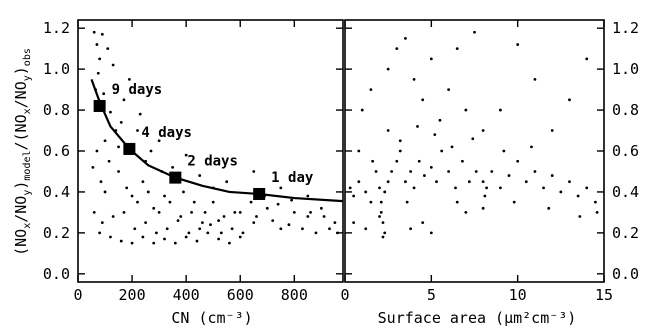 The height and width of the screenshot is (329, 648). What do you see at coordinates (27, 111) in the screenshot?
I see `y-axis-label-part: x` at bounding box center [27, 111].